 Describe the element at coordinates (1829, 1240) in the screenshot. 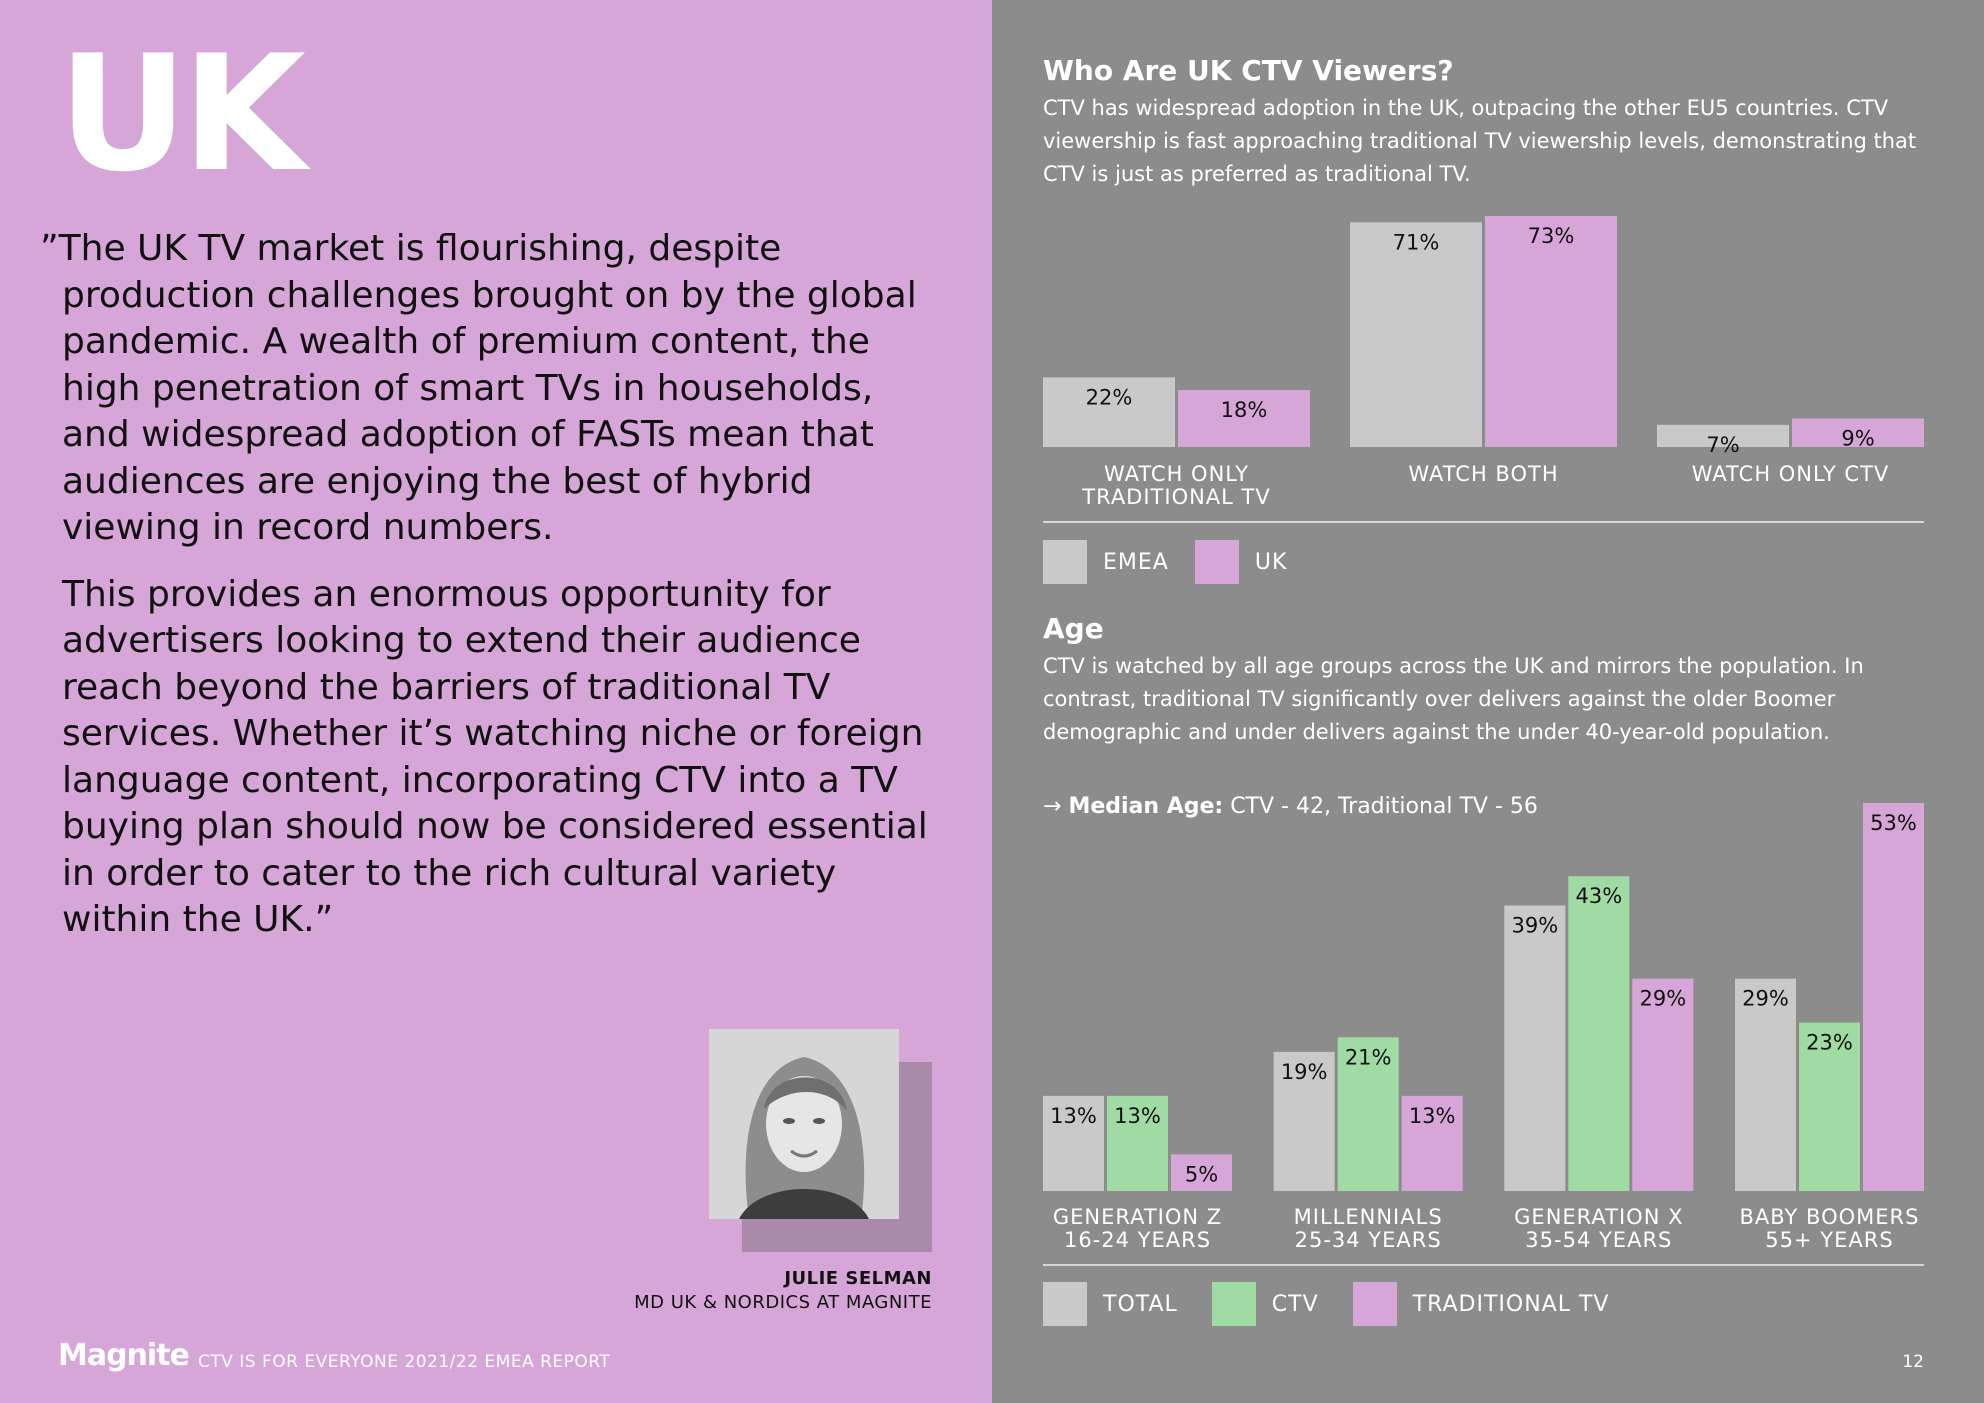

I see `category-label: 55+ YEARS` at that location.